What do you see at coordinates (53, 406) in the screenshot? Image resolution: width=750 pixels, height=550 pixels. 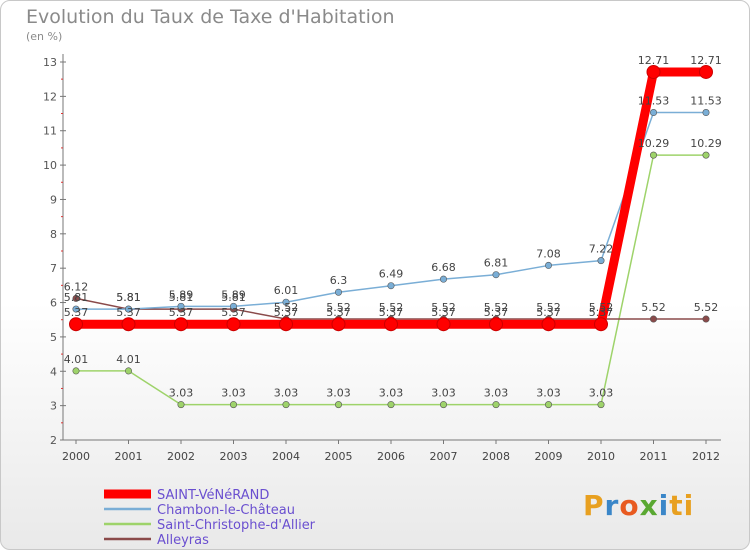 I see `y-tick-label: 3` at bounding box center [53, 406].